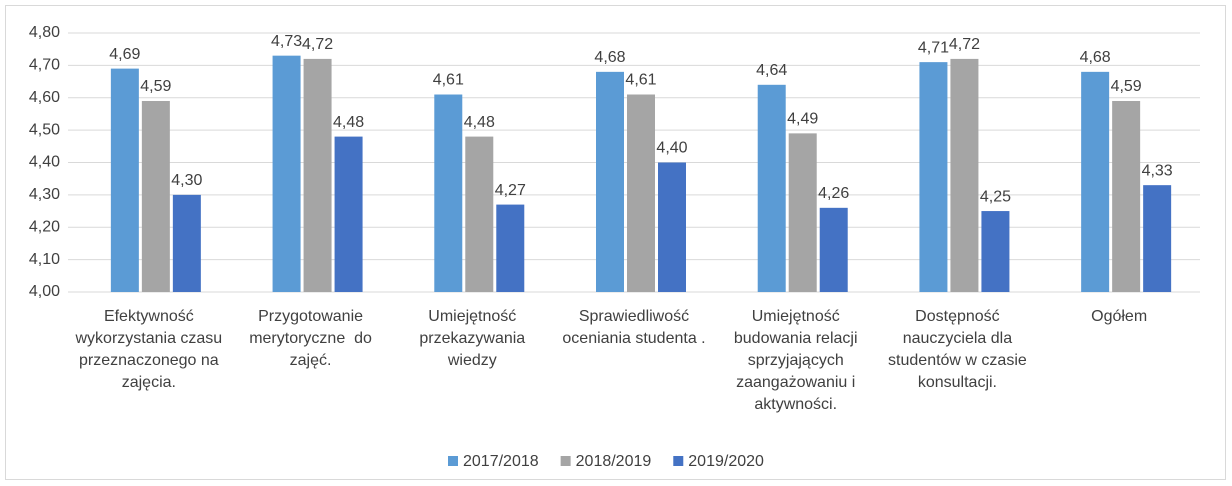 The width and height of the screenshot is (1232, 486). What do you see at coordinates (1157, 170) in the screenshot?
I see `data-label: 4,33` at bounding box center [1157, 170].